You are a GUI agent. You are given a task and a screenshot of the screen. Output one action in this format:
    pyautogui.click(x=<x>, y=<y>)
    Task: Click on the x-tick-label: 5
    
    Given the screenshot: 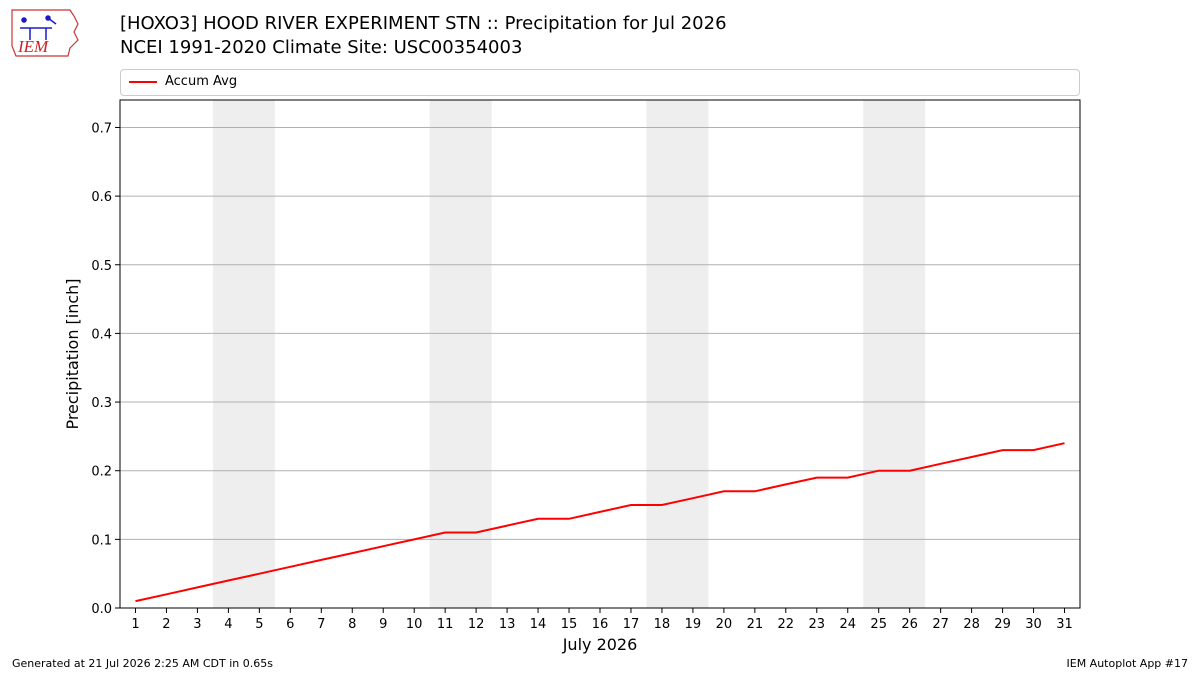 What is the action you would take?
    pyautogui.click(x=259, y=624)
    